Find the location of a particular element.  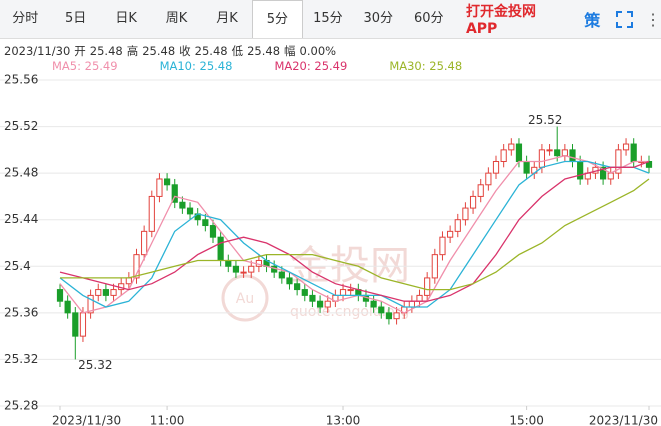

strategy-icon: 策 is located at coordinates (592, 20).